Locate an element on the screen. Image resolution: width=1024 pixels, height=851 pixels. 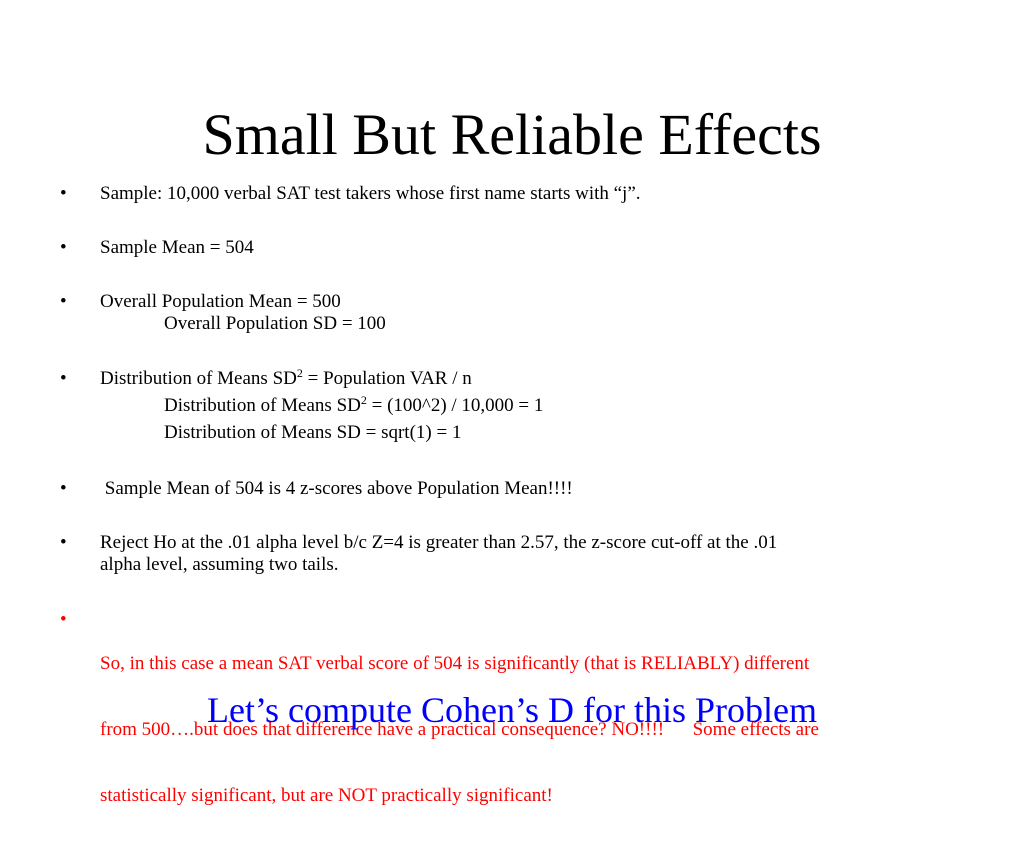
bullet-text: Sample Mean = 504 is located at coordinates (177, 247).